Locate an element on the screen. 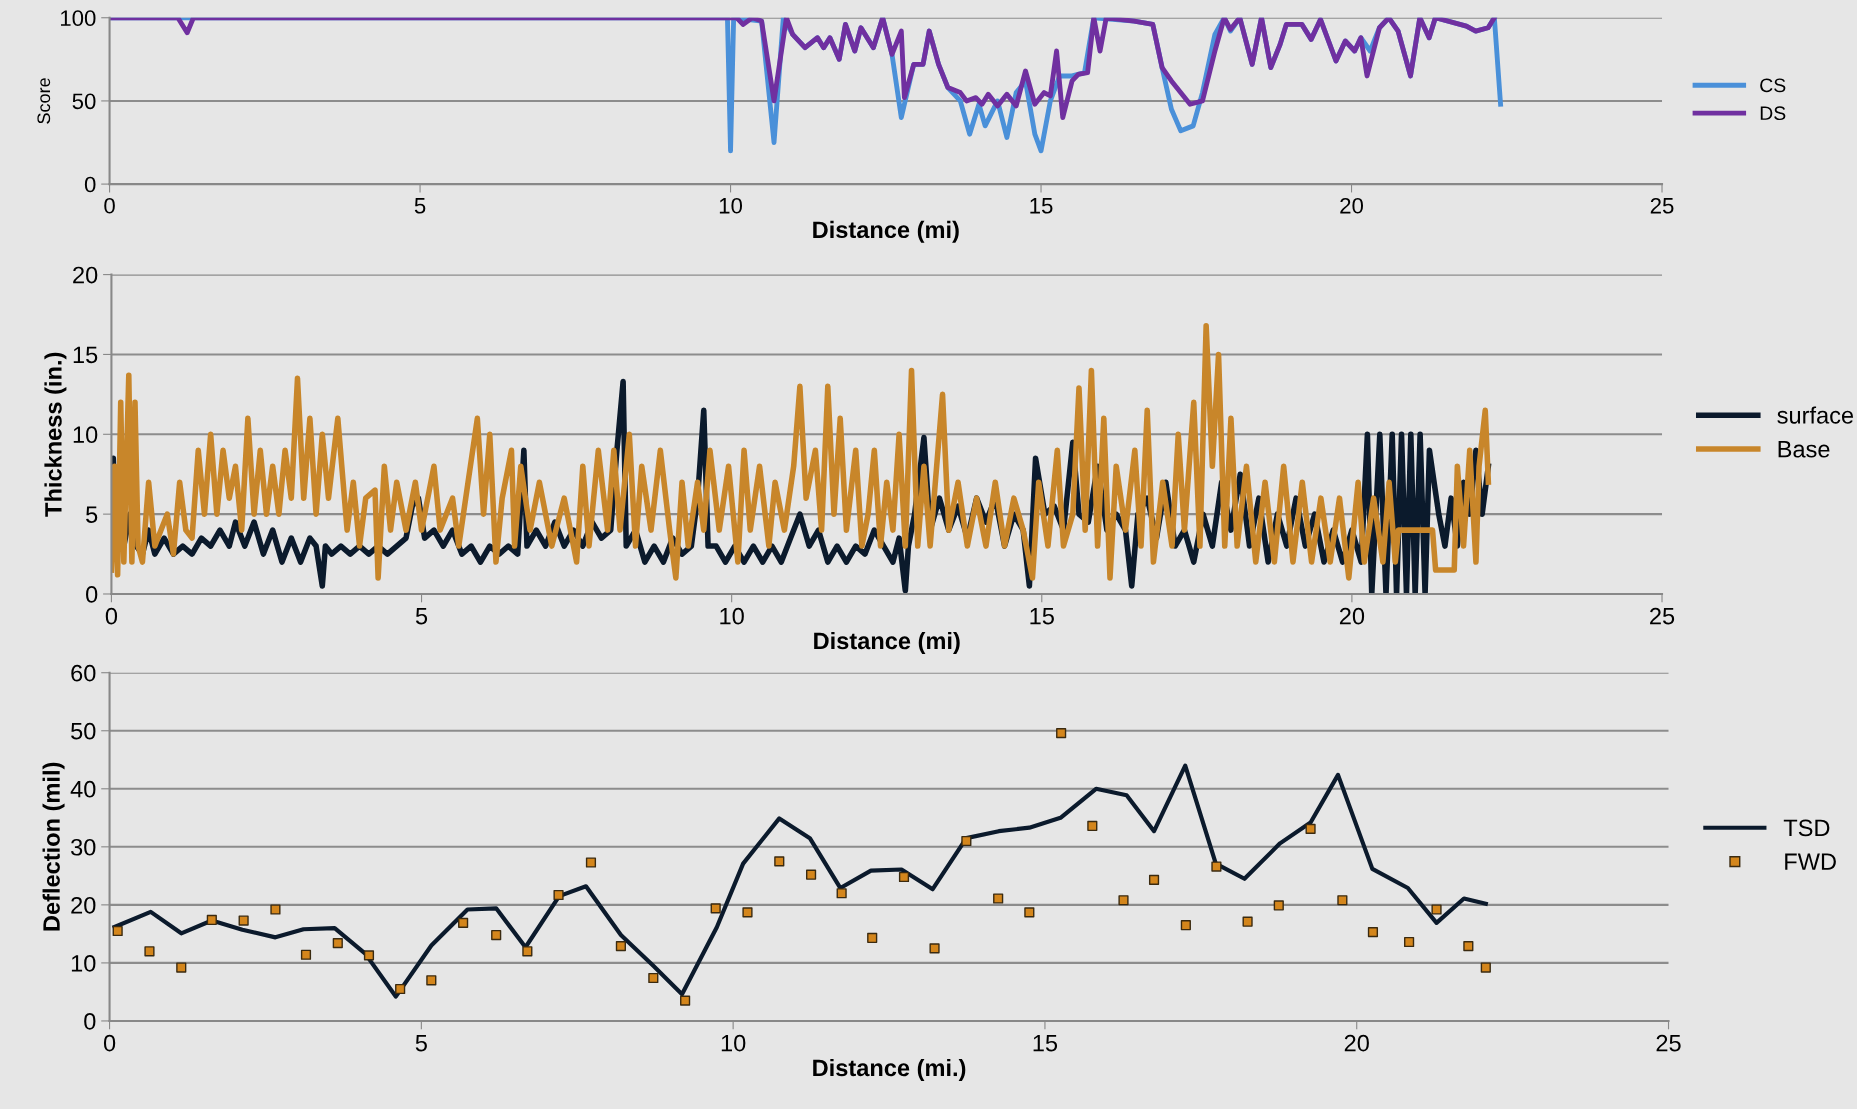  y-tick-label: 40 is located at coordinates (83, 789).